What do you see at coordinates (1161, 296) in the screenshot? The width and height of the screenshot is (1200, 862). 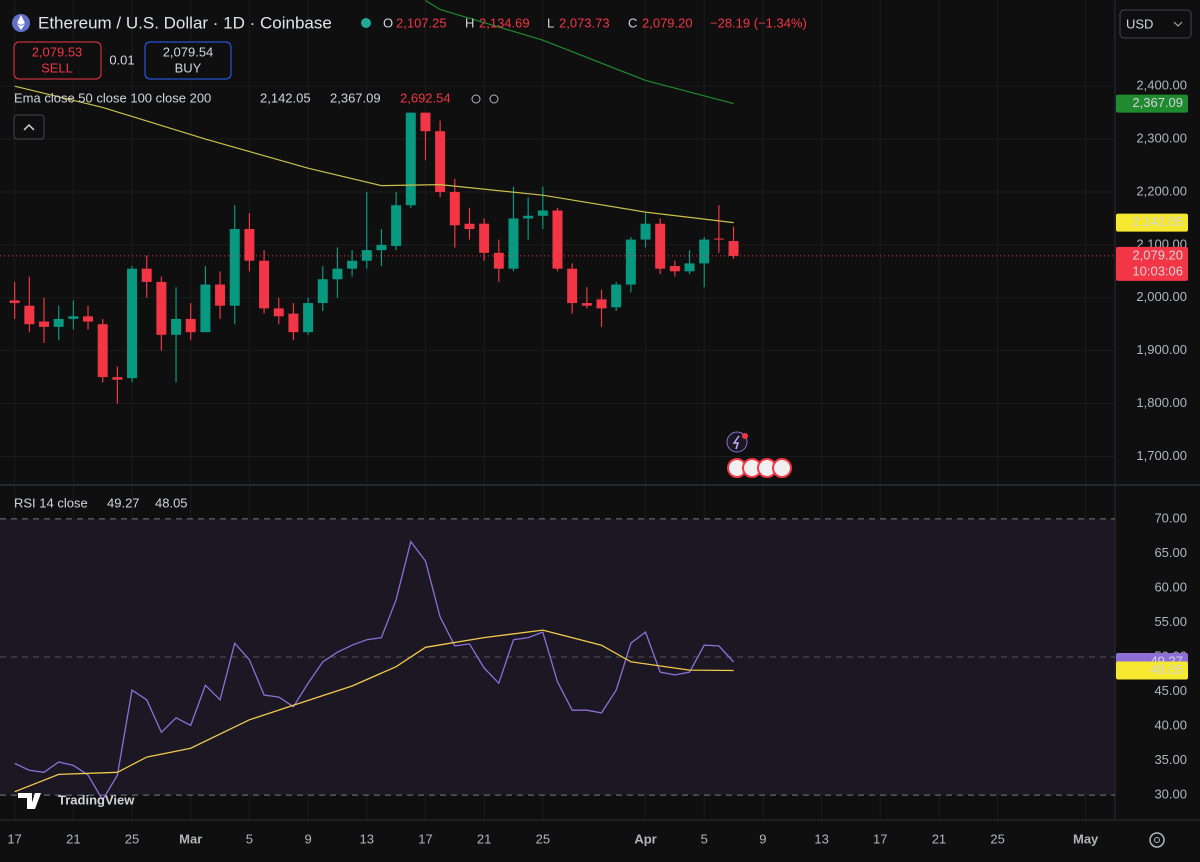 I see `y-tick-label: 2,000.00` at bounding box center [1161, 296].